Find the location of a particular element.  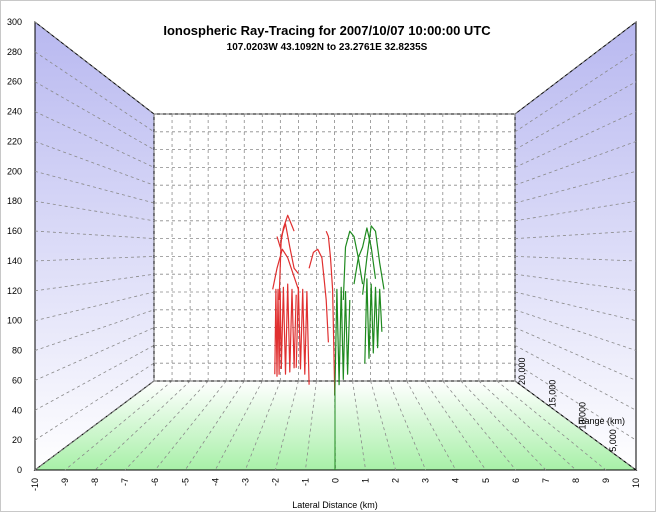

x-tick-label: -6 is located at coordinates (155, 482).